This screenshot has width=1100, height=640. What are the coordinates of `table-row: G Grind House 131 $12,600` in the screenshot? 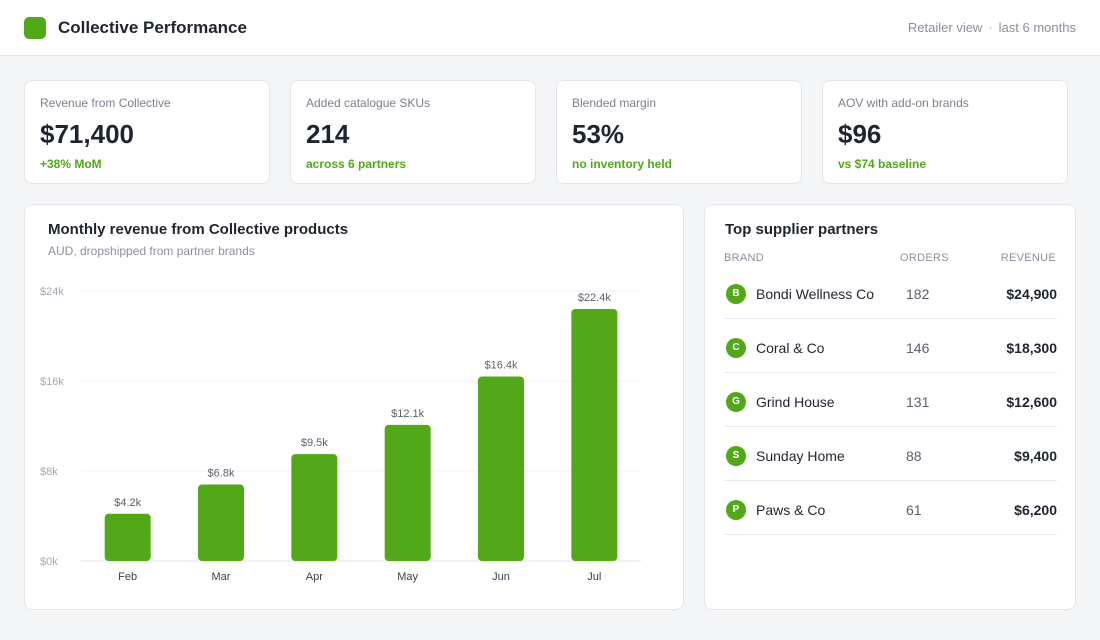 It's located at (890, 400).